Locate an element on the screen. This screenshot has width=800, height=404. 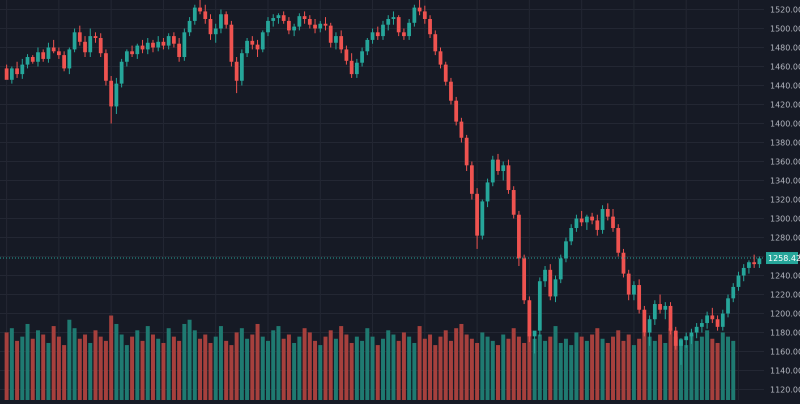
price-tick-label: 1520.00 is located at coordinates (785, 10).